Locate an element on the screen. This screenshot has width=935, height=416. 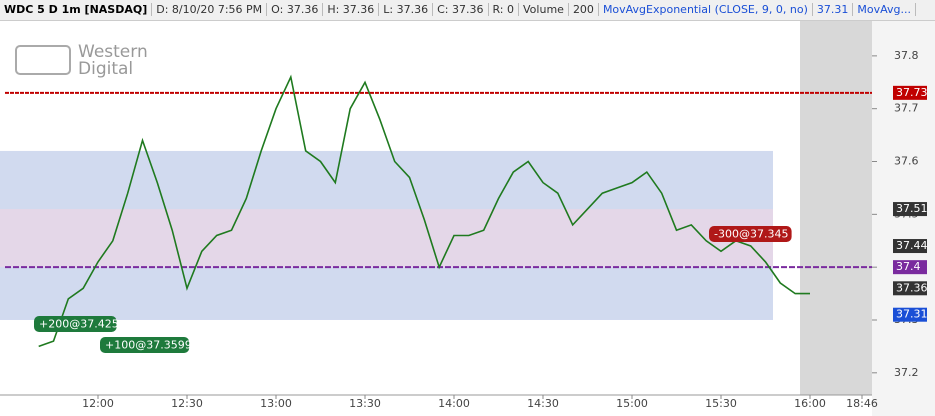
header-field: O: 37.36 is located at coordinates (295, 9).